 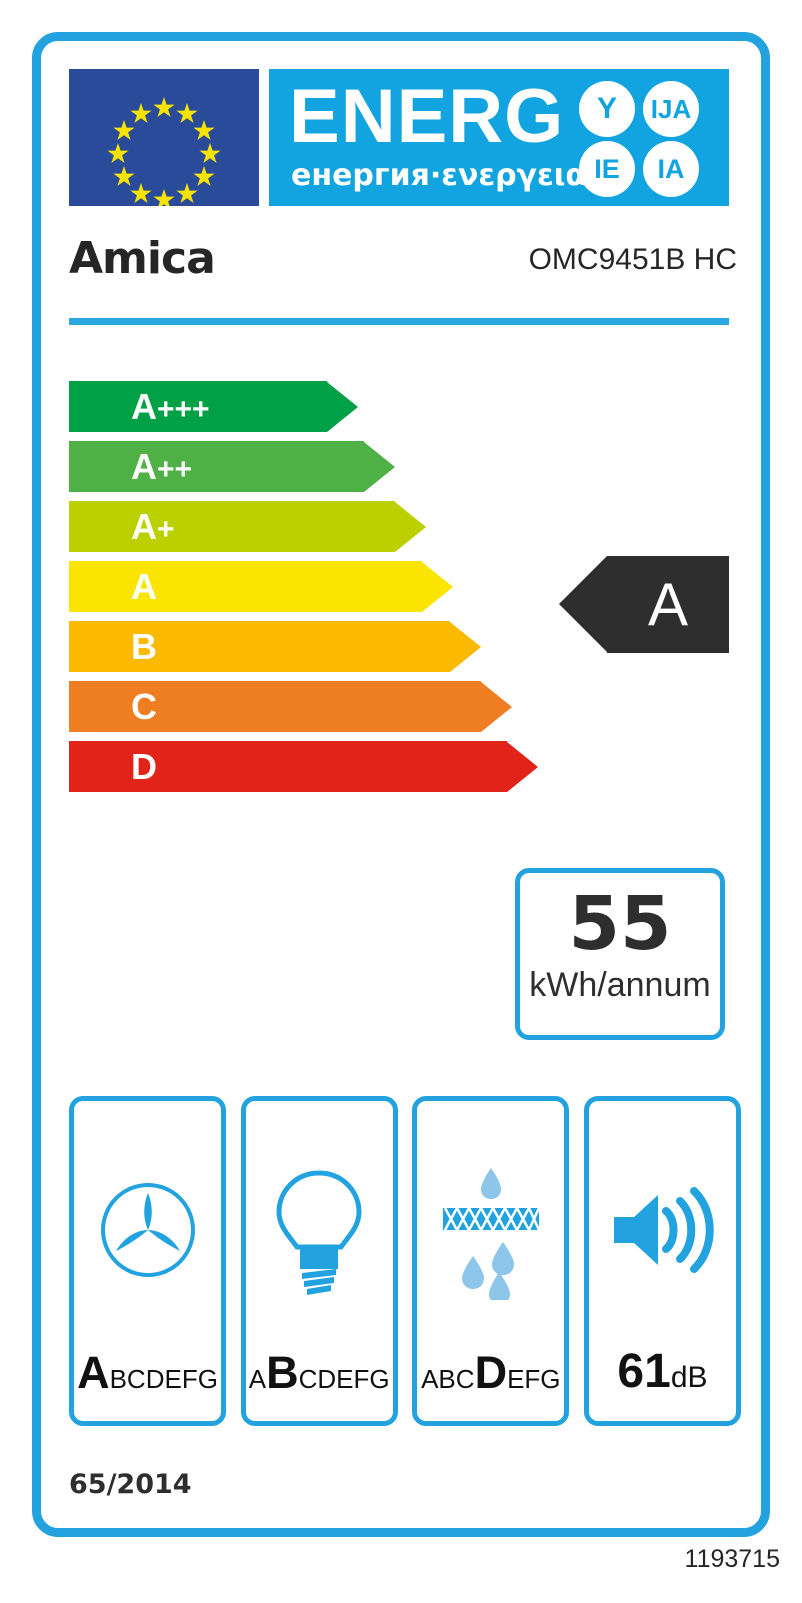 What do you see at coordinates (620, 924) in the screenshot?
I see `energy-consumption-value: 55` at bounding box center [620, 924].